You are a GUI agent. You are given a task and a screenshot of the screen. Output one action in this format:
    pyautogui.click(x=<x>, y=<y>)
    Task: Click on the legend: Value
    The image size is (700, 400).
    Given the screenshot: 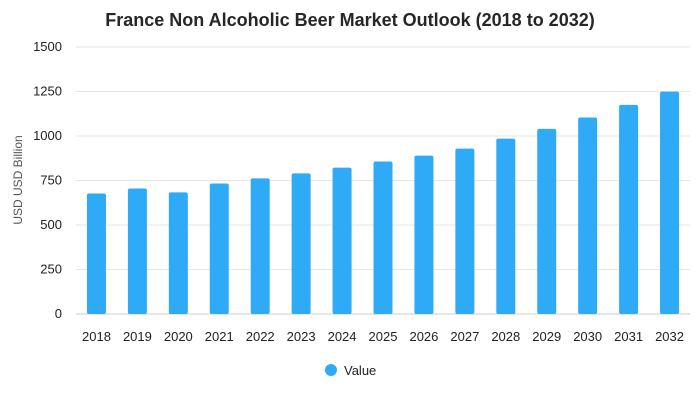 What is the action you would take?
    pyautogui.click(x=350, y=370)
    